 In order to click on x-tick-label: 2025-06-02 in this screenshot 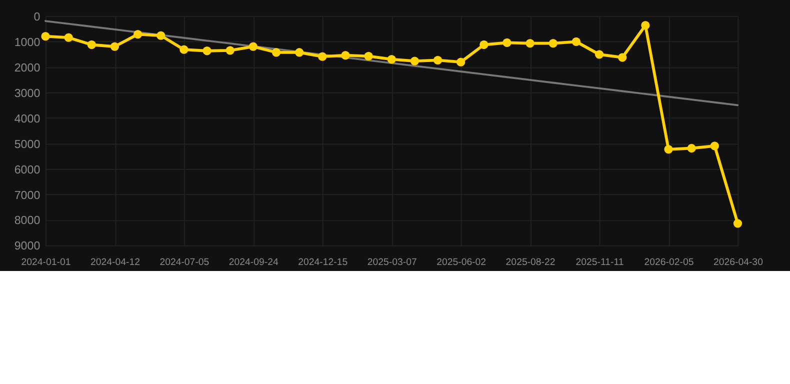, I will do `click(461, 262)`.